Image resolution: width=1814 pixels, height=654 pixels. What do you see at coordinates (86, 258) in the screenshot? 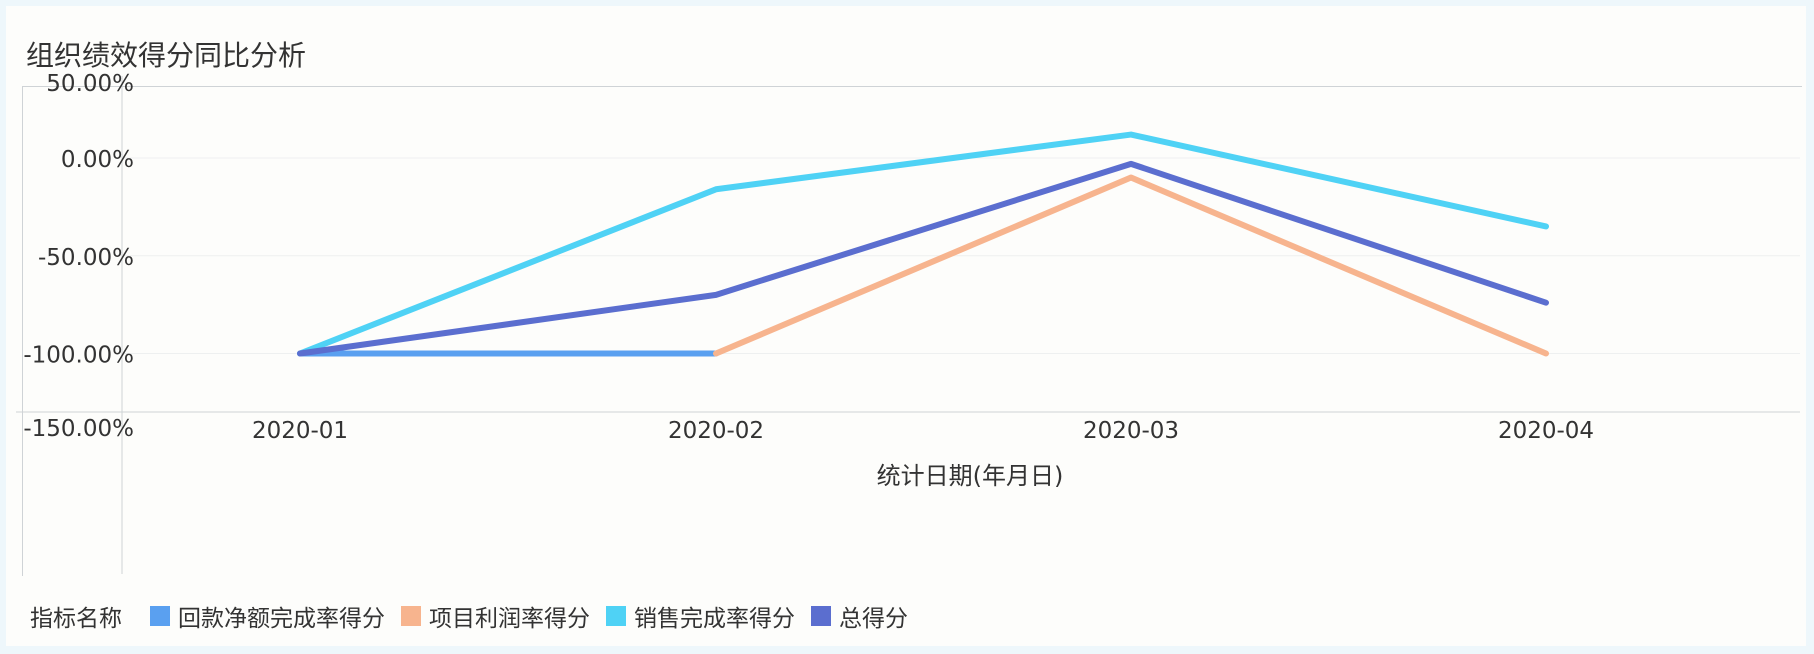
I see `y-tick-label: -50.00%` at bounding box center [86, 258].